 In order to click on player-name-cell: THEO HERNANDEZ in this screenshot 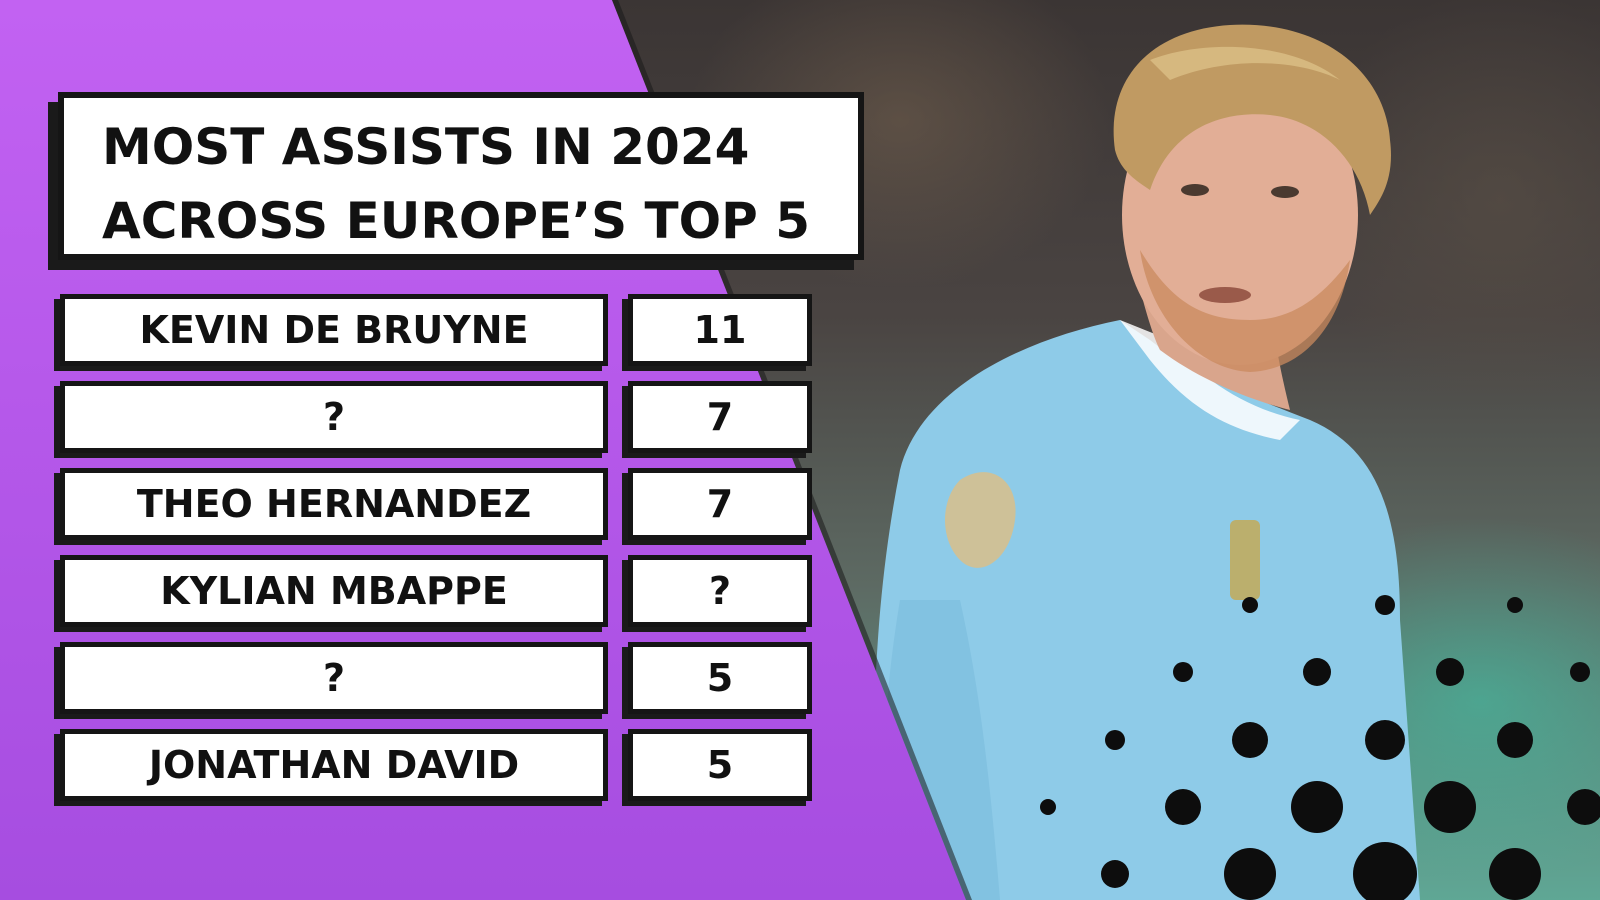, I will do `click(334, 504)`.